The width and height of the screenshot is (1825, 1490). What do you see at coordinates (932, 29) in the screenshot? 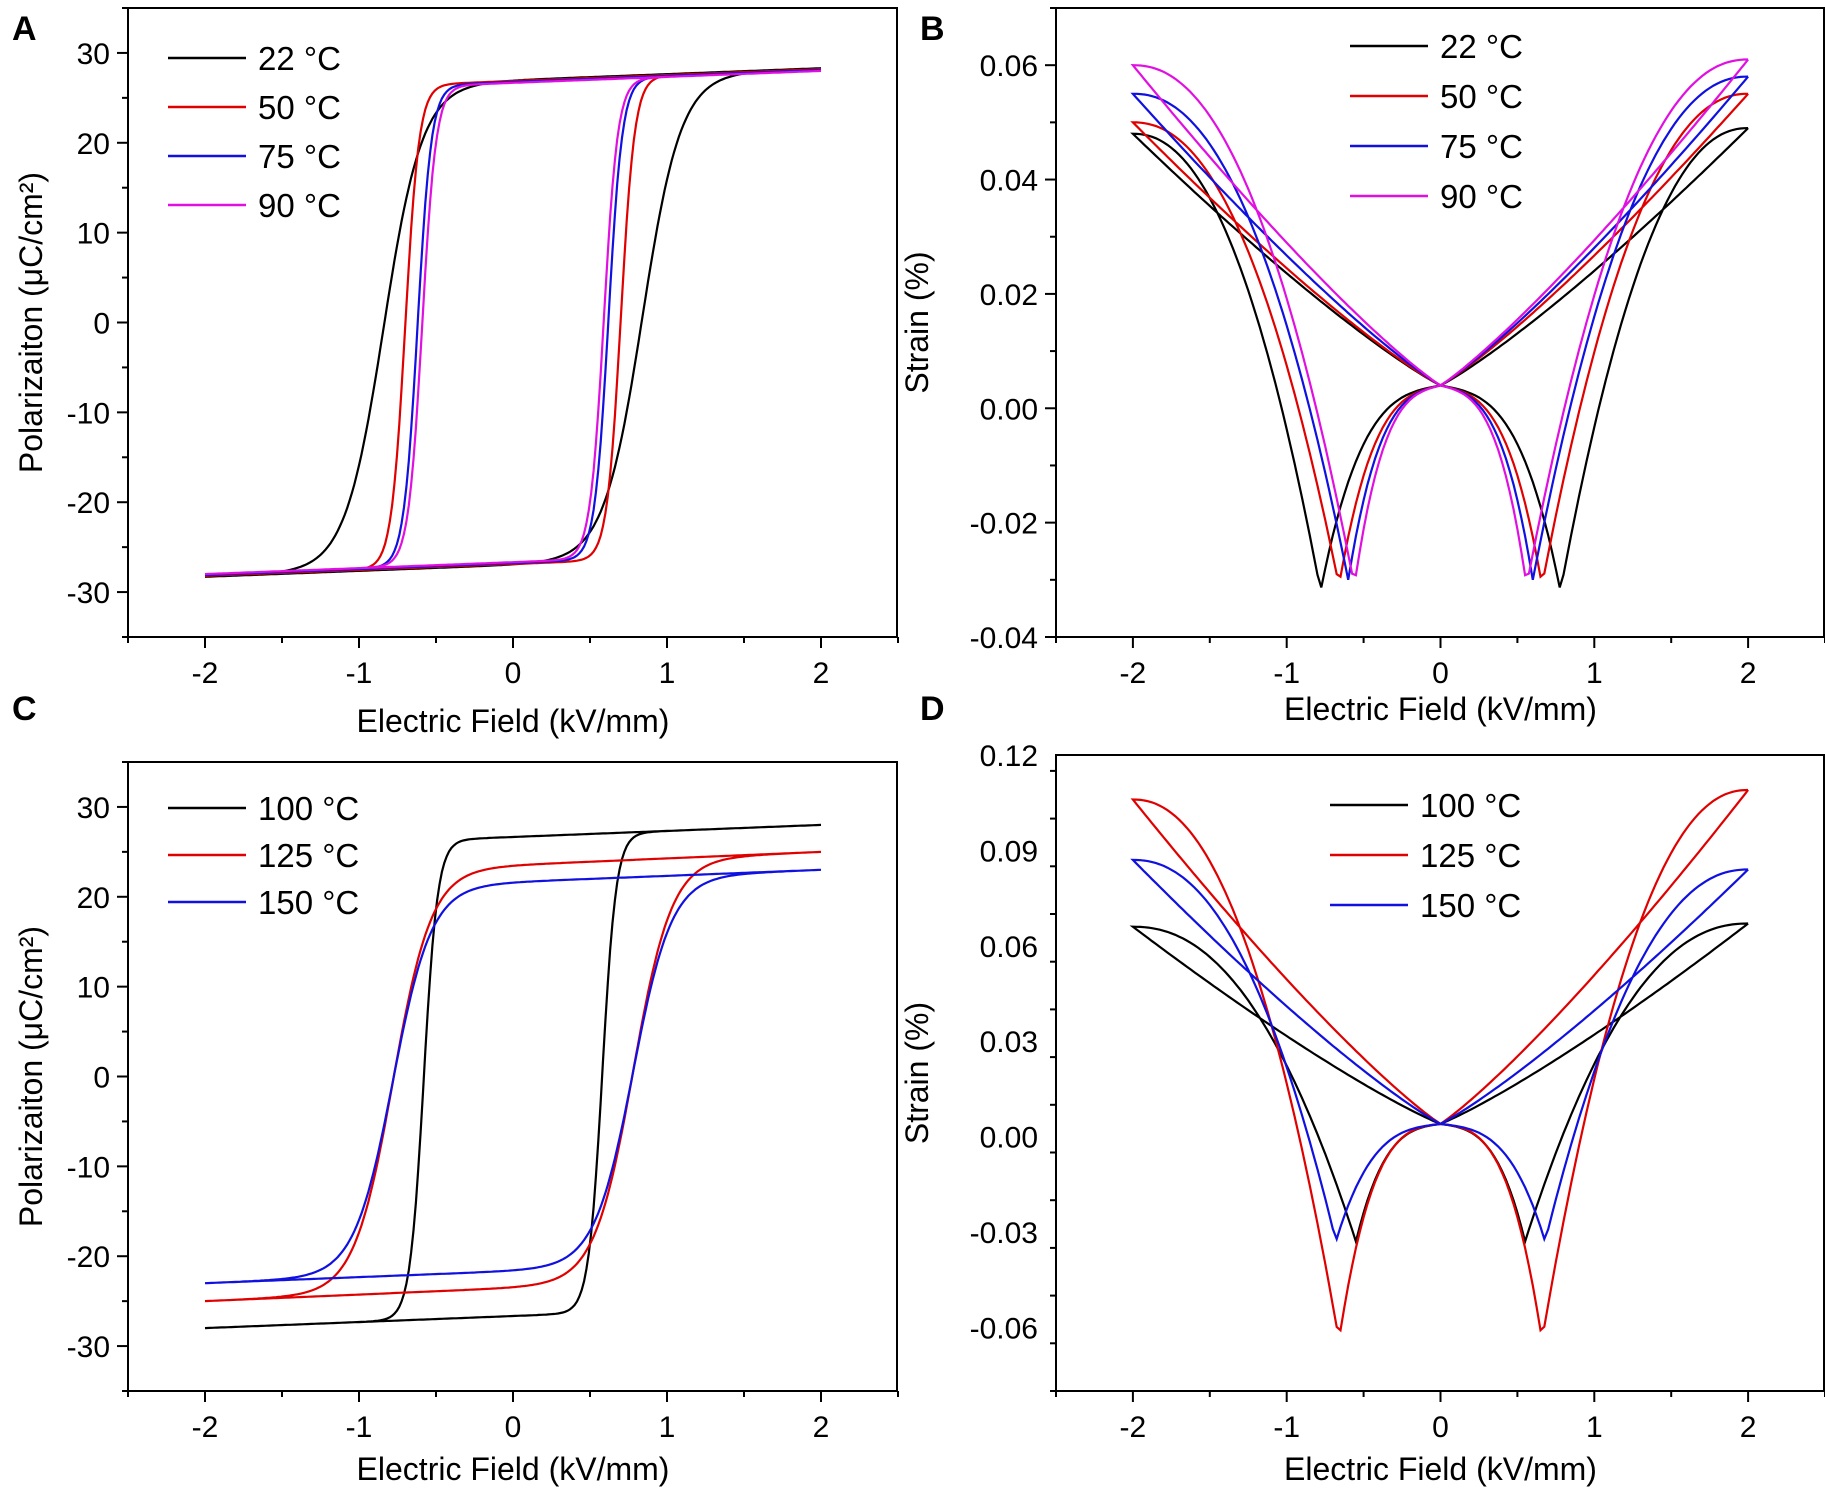
I see `panel-letter: B` at bounding box center [932, 29].